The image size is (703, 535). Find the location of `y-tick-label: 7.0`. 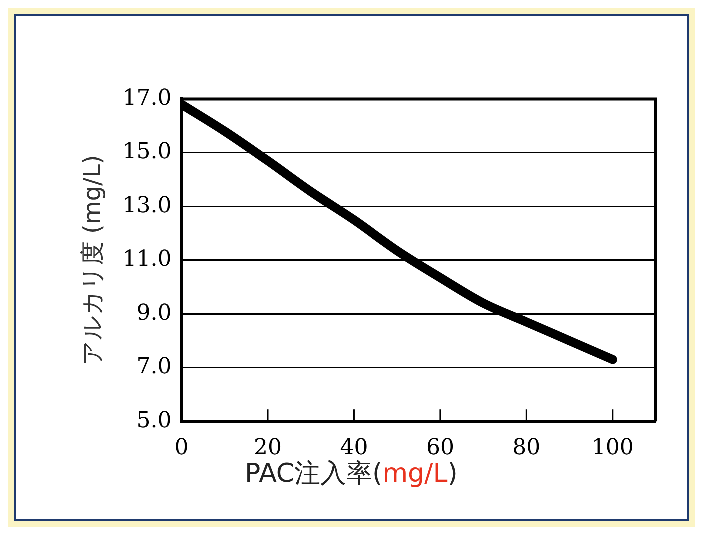

y-tick-label: 7.0 is located at coordinates (154, 367).